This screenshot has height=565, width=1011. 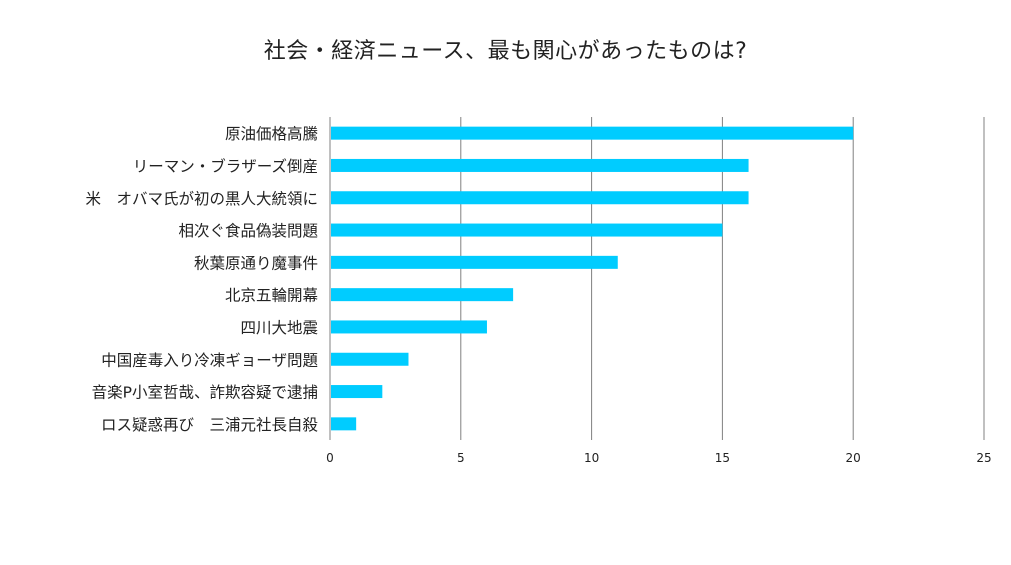 I want to click on x-tick-label: 10, so click(x=591, y=458).